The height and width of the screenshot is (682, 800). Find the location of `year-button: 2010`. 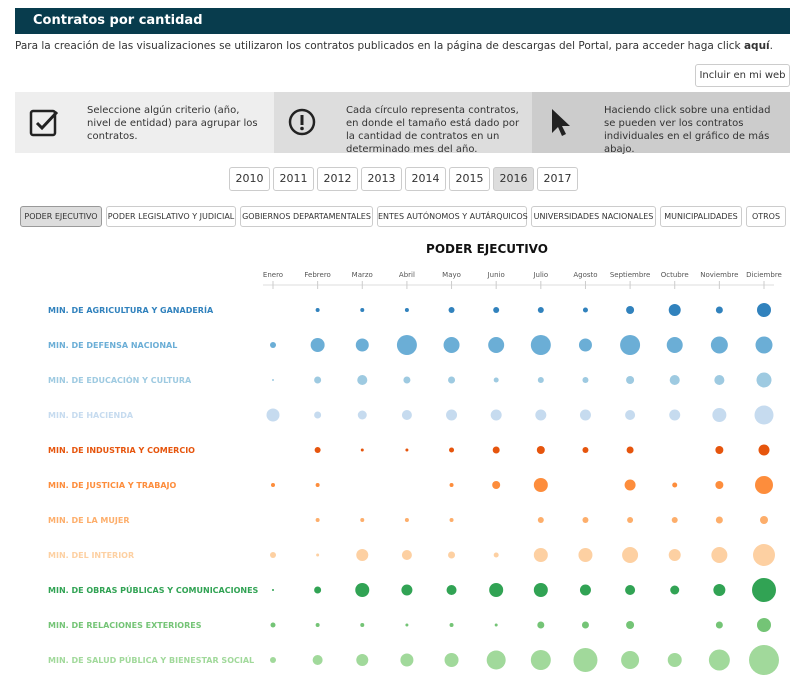

year-button: 2010 is located at coordinates (249, 179).